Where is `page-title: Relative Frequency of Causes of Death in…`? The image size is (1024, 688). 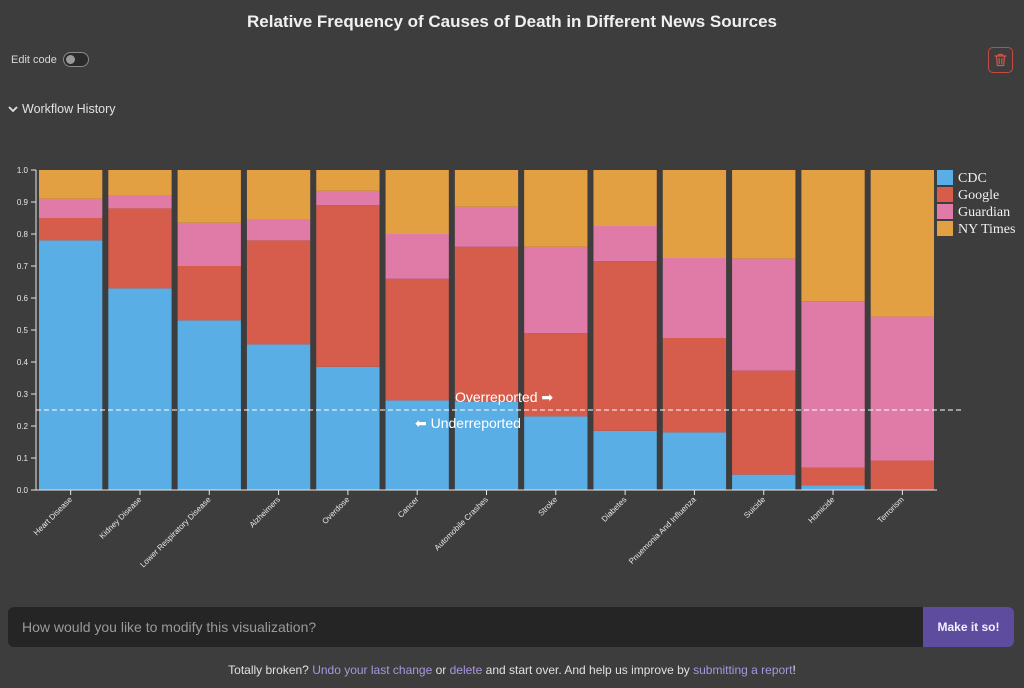
page-title: Relative Frequency of Causes of Death in… is located at coordinates (512, 21).